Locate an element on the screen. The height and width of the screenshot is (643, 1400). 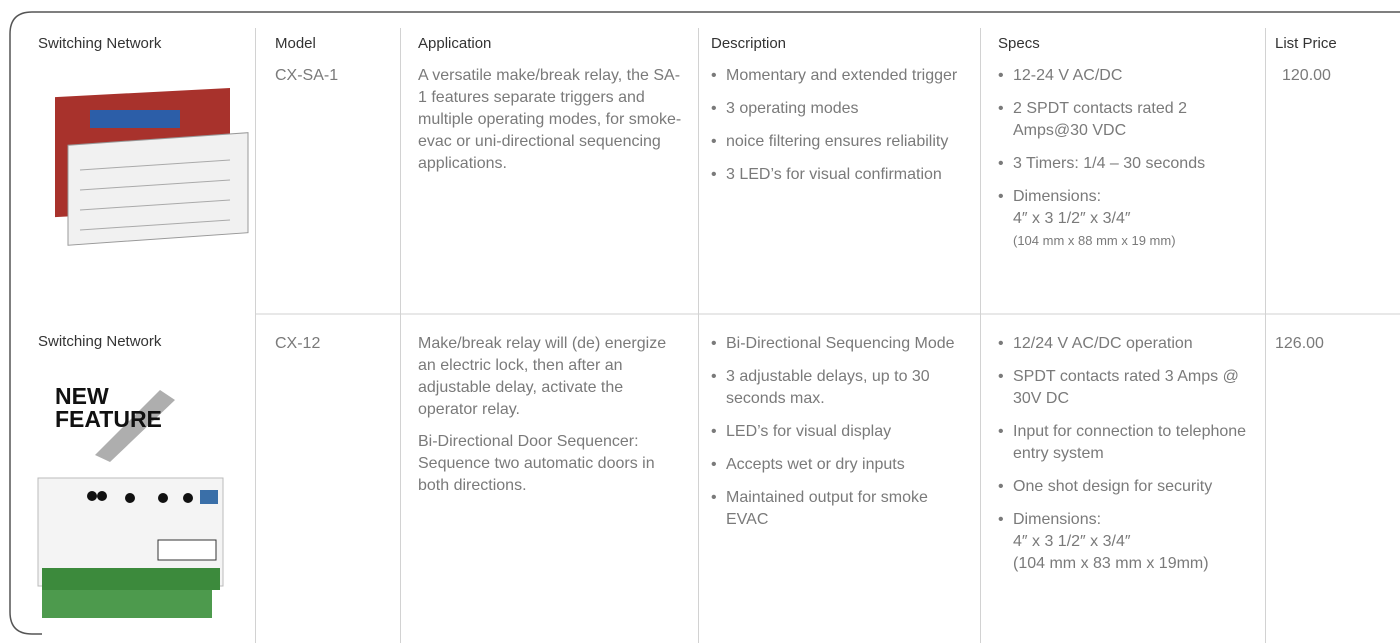
description-item: Bi-Directional Sequencing Mode is located at coordinates (842, 344).